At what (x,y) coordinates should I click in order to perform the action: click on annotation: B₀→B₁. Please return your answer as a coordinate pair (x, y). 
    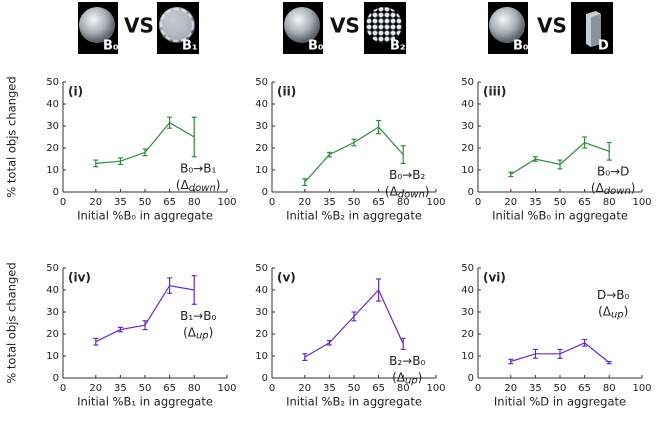
    Looking at the image, I should click on (198, 168).